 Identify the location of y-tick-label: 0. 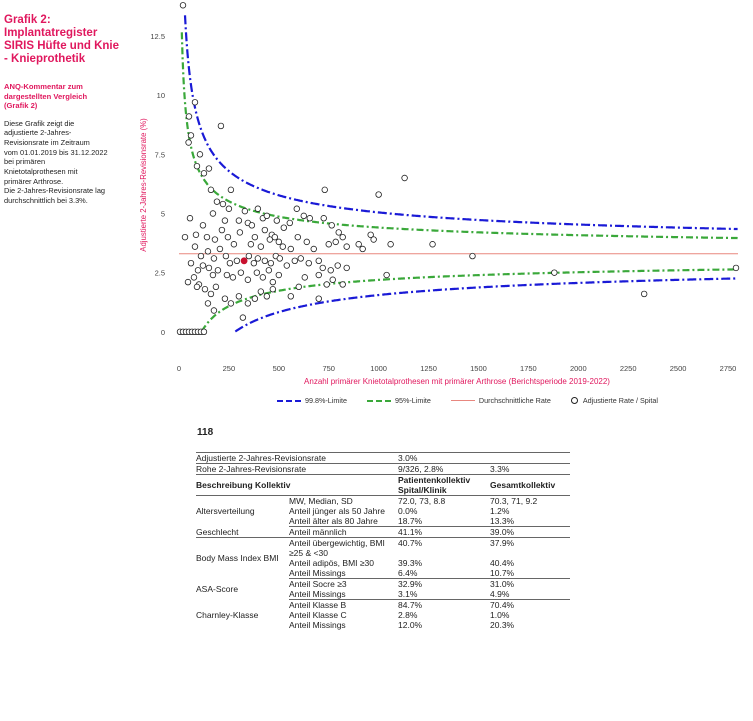
(163, 332).